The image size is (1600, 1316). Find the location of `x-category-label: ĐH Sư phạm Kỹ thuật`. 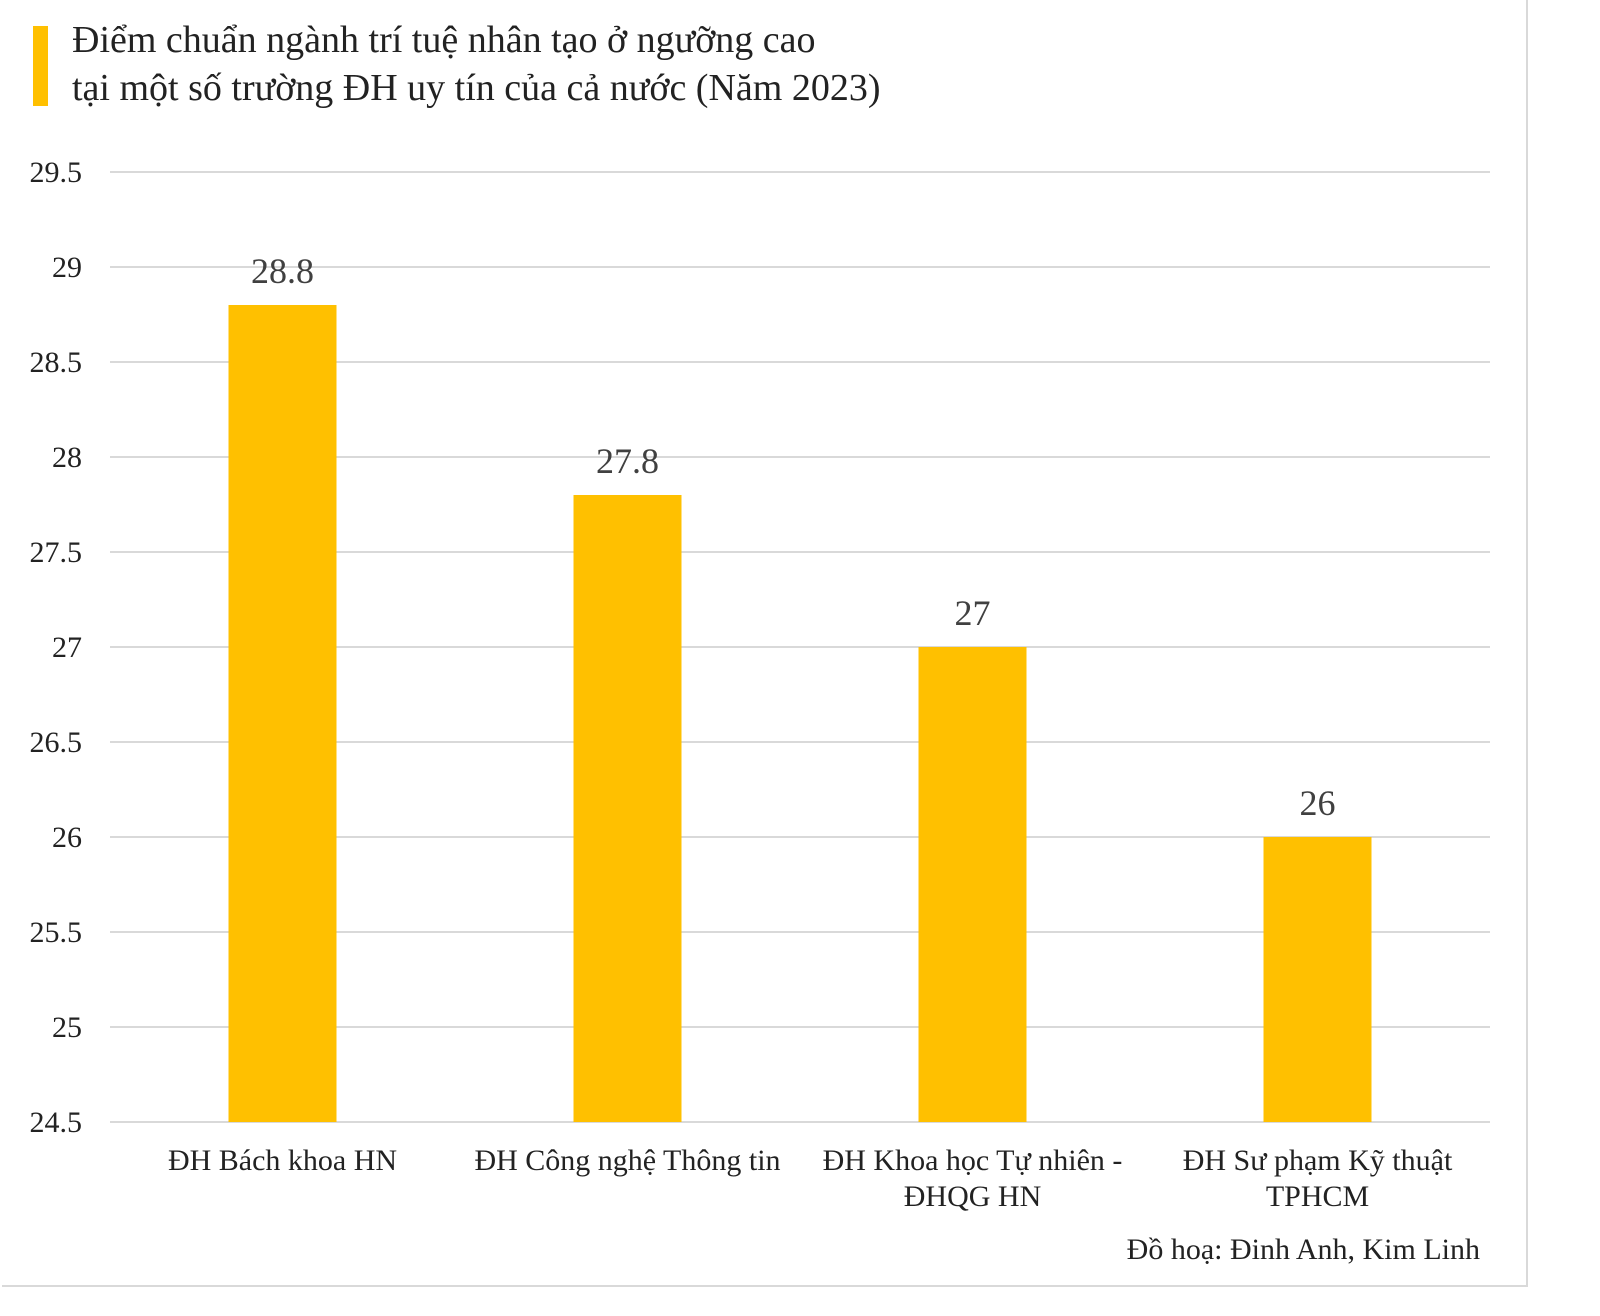

x-category-label: ĐH Sư phạm Kỹ thuật is located at coordinates (1318, 1160).